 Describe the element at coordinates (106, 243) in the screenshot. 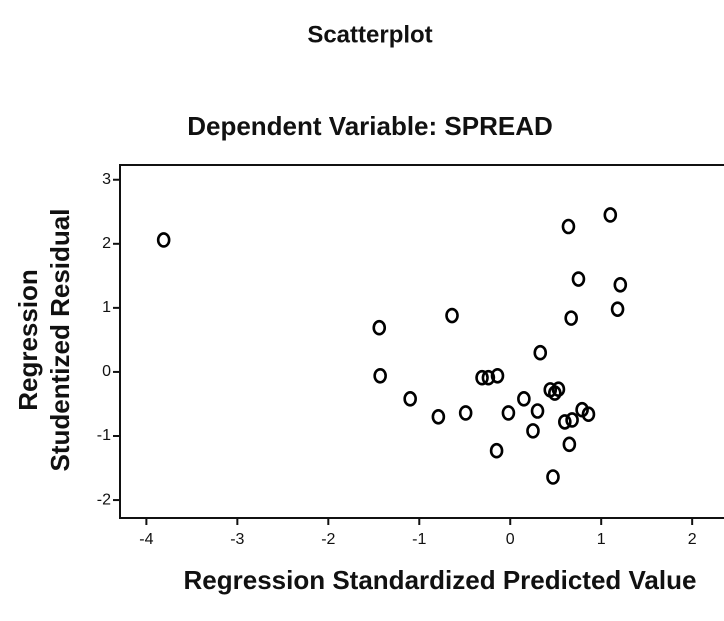

I see `y-tick-label: 2` at that location.